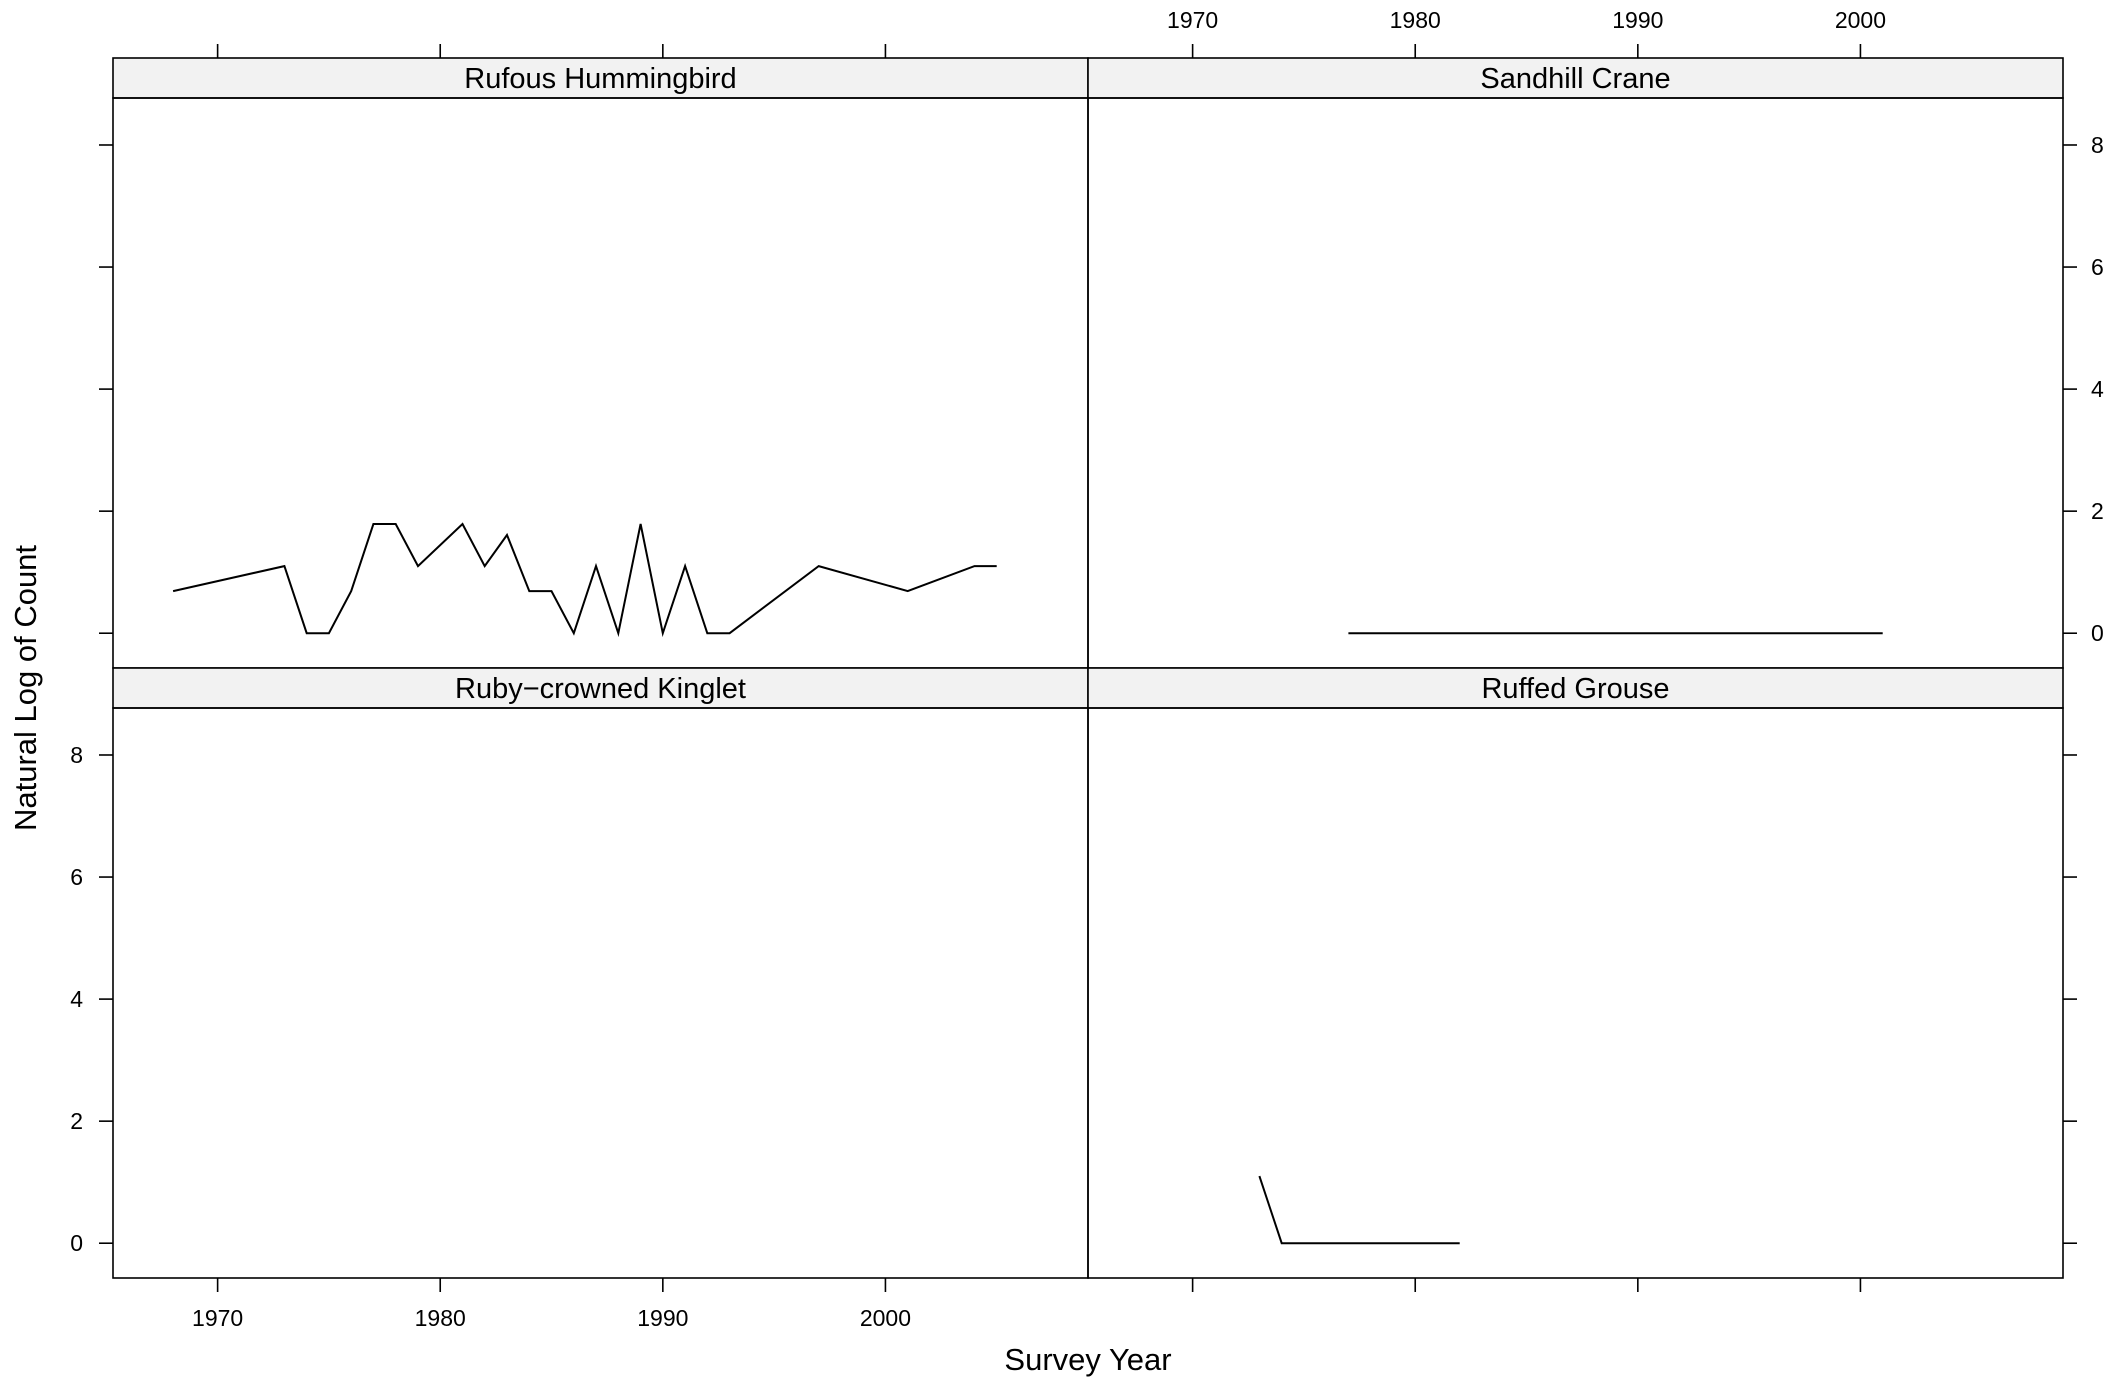 The height and width of the screenshot is (1378, 2117). I want to click on panel-title: Ruby−crowned Kinglet, so click(600, 689).